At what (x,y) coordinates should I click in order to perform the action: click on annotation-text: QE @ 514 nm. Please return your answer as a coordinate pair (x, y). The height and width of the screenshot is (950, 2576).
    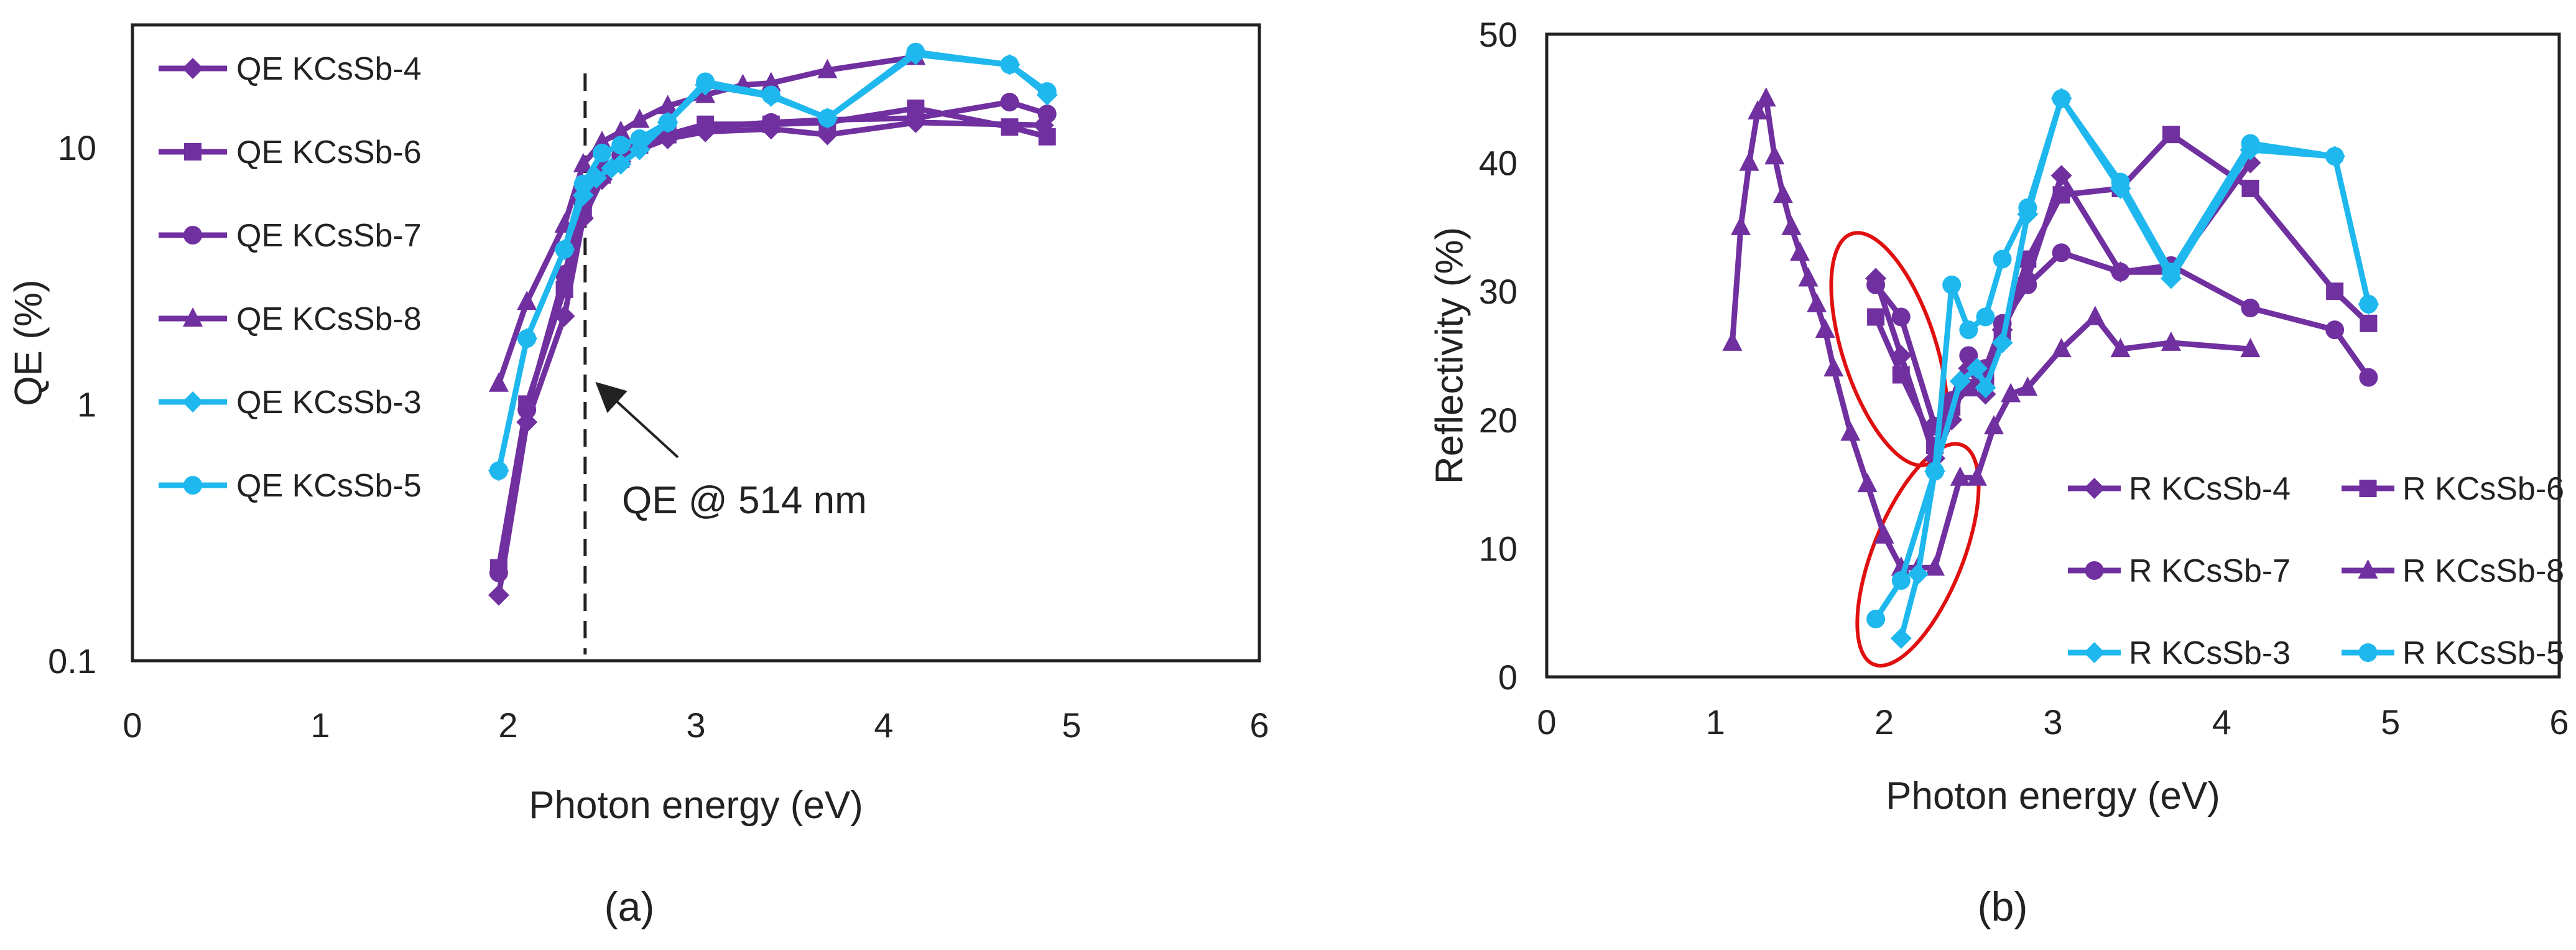
    Looking at the image, I should click on (744, 500).